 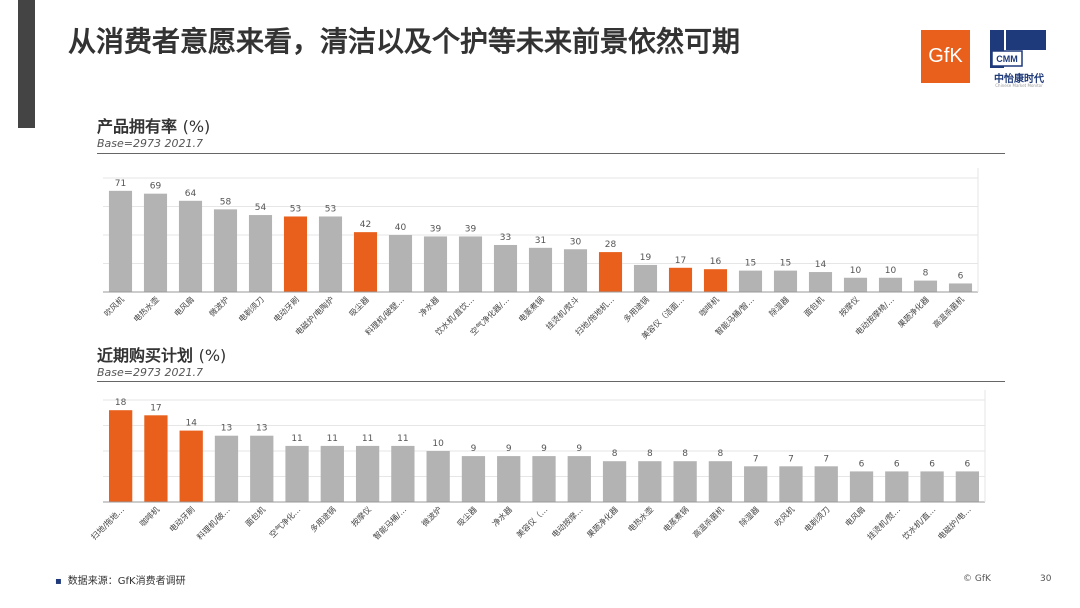 What do you see at coordinates (436, 229) in the screenshot?
I see `ownership-value-label: 39` at bounding box center [436, 229].